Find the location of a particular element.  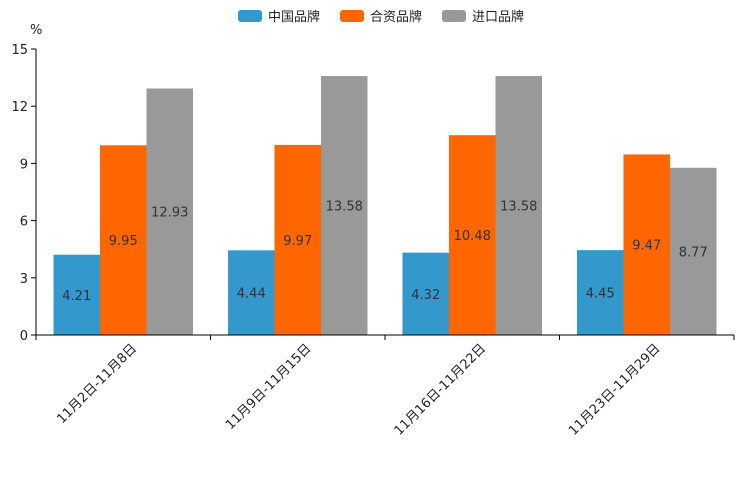

x-category-label: 11月23日-11月29日 is located at coordinates (614, 389).